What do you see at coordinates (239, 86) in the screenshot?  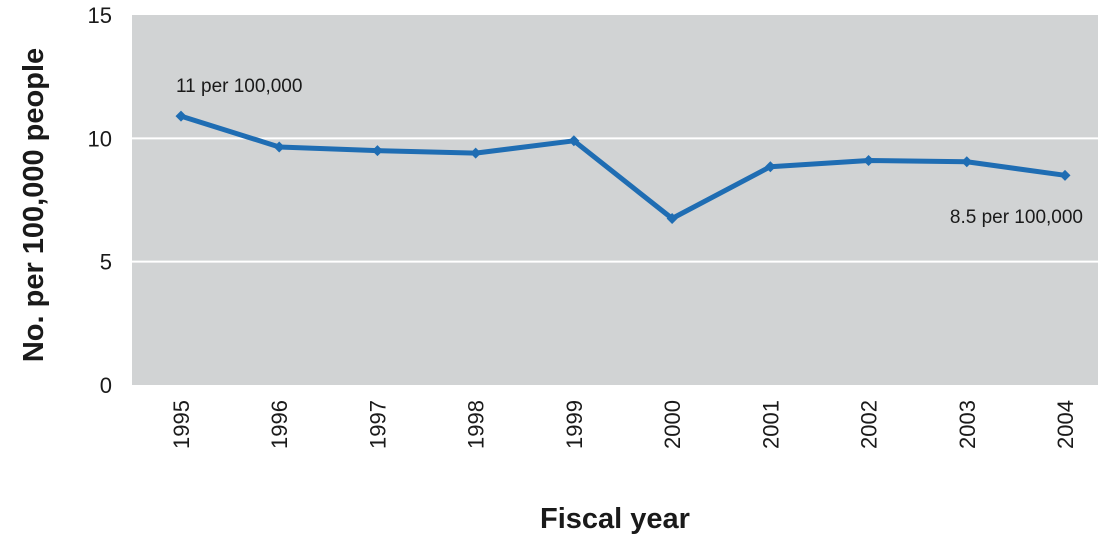 I see `annotation-start: 11 per 100,000` at bounding box center [239, 86].